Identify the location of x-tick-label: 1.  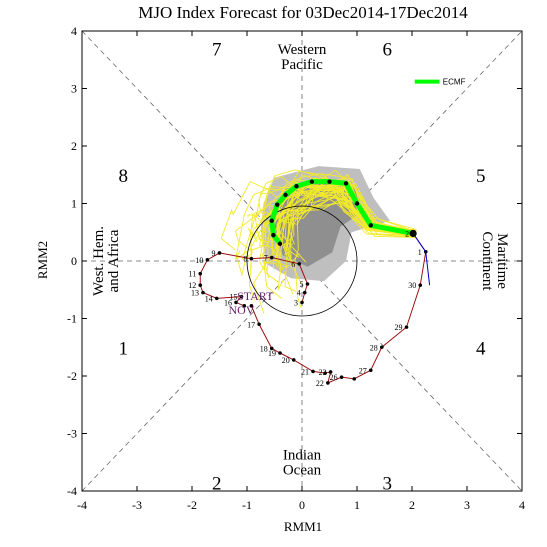
(357, 505).